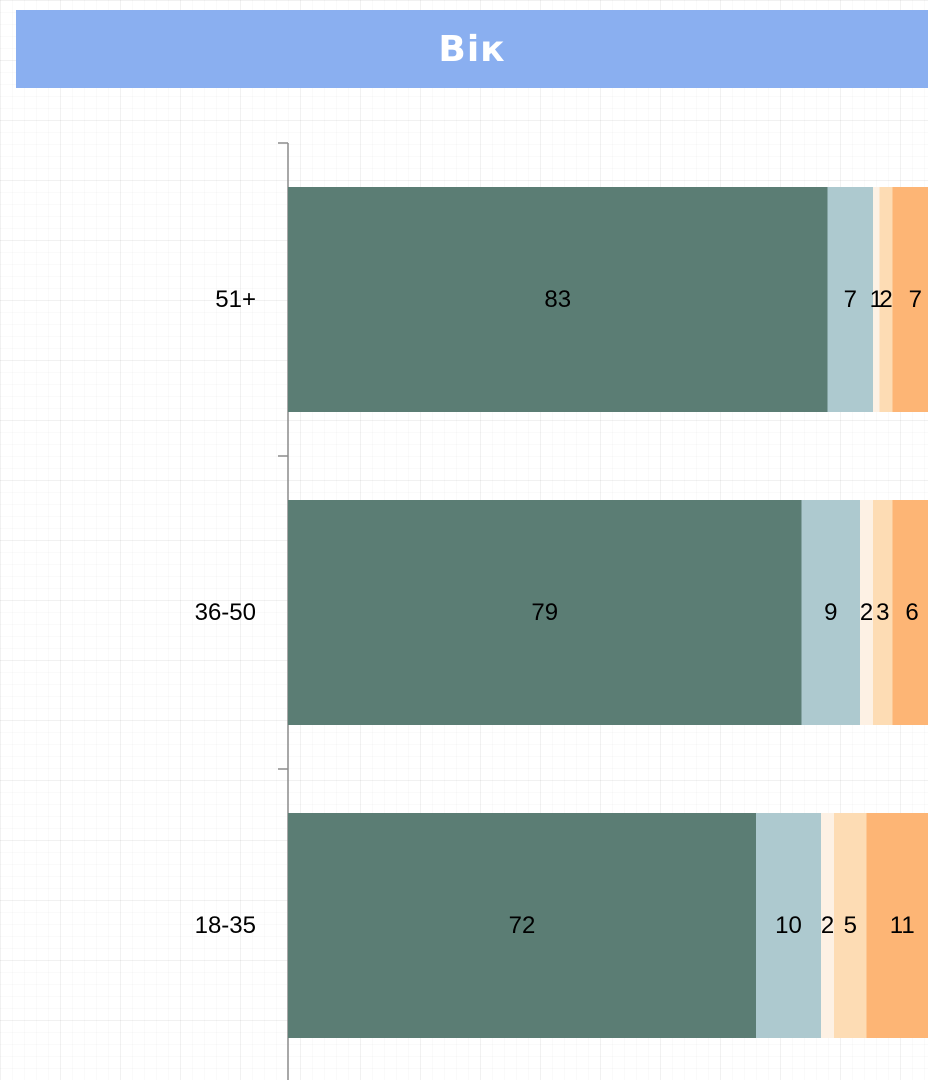 This screenshot has height=1080, width=928. I want to click on category-label: 18-35, so click(225, 925).